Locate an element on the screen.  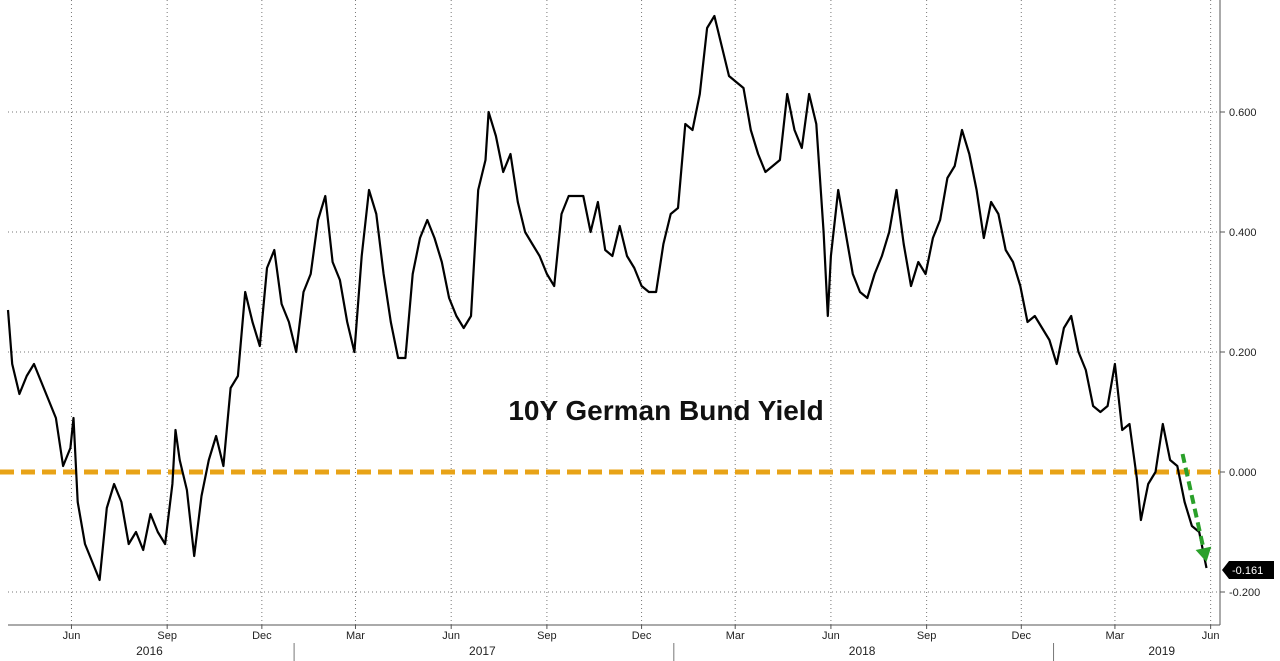
x-tick-label-4: Jun is located at coordinates (451, 636).